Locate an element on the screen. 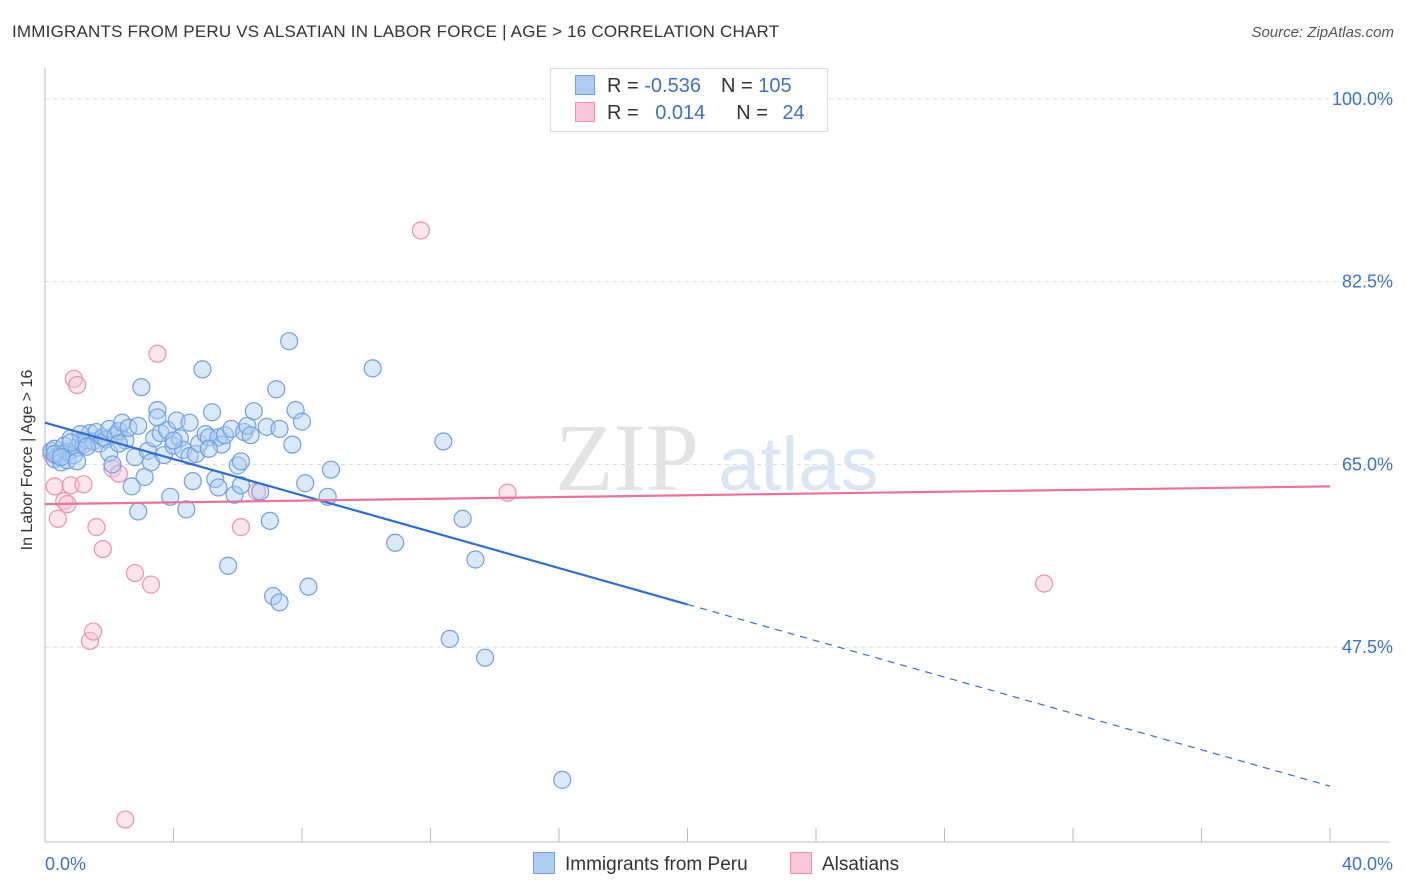  x-tick-label: 40.0% is located at coordinates (1367, 864).